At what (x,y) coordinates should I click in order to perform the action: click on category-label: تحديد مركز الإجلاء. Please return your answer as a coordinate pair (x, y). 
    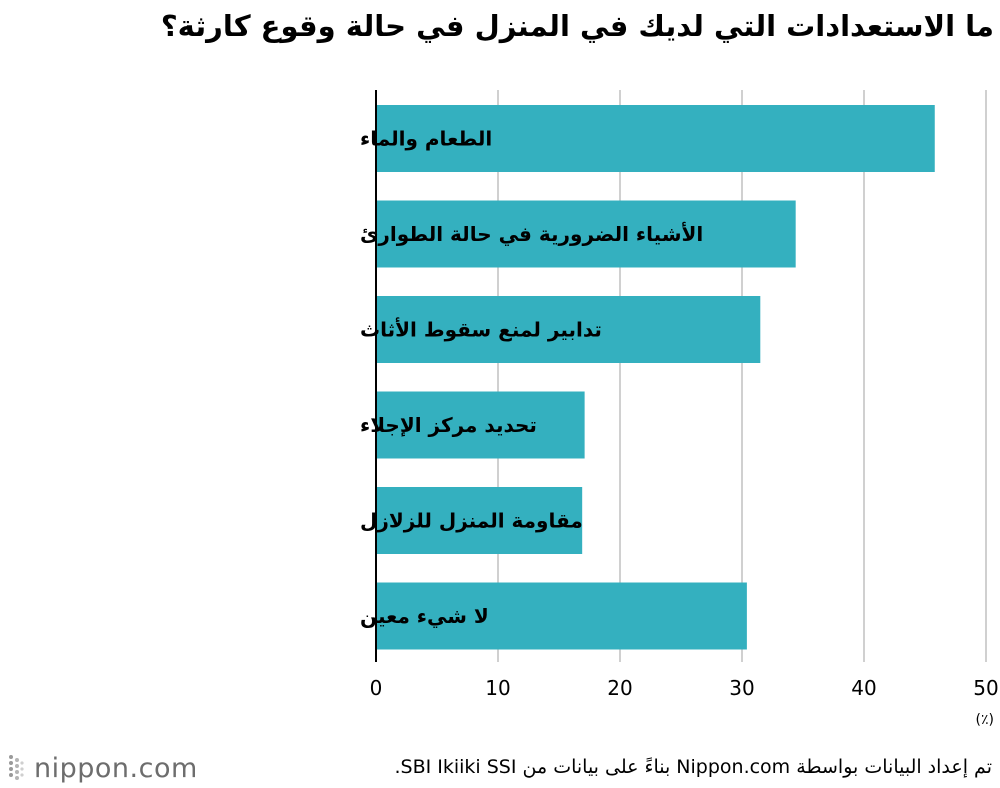
    Looking at the image, I should click on (448, 425).